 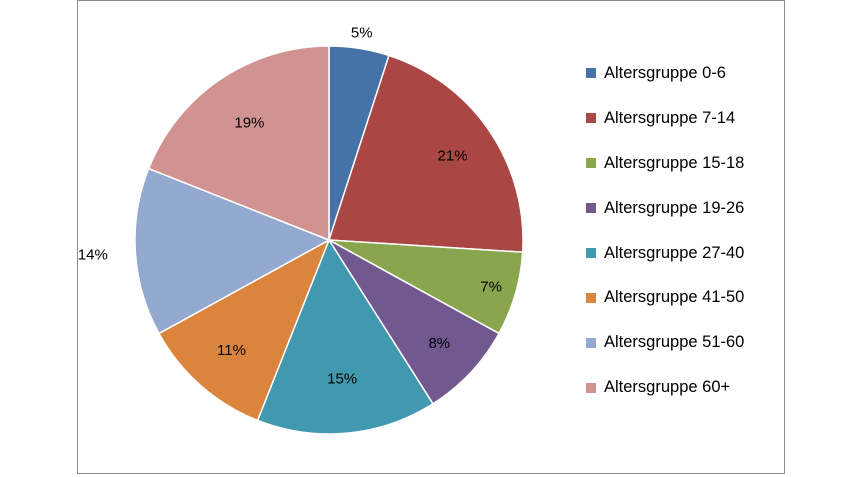 I want to click on legend-item: Altersgruppe 51-60, so click(x=665, y=342).